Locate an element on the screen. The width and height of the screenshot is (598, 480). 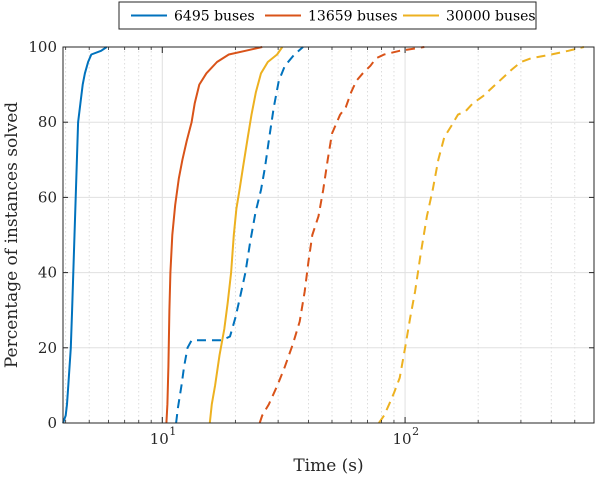
x-axis-title: Time (s) is located at coordinates (328, 466).